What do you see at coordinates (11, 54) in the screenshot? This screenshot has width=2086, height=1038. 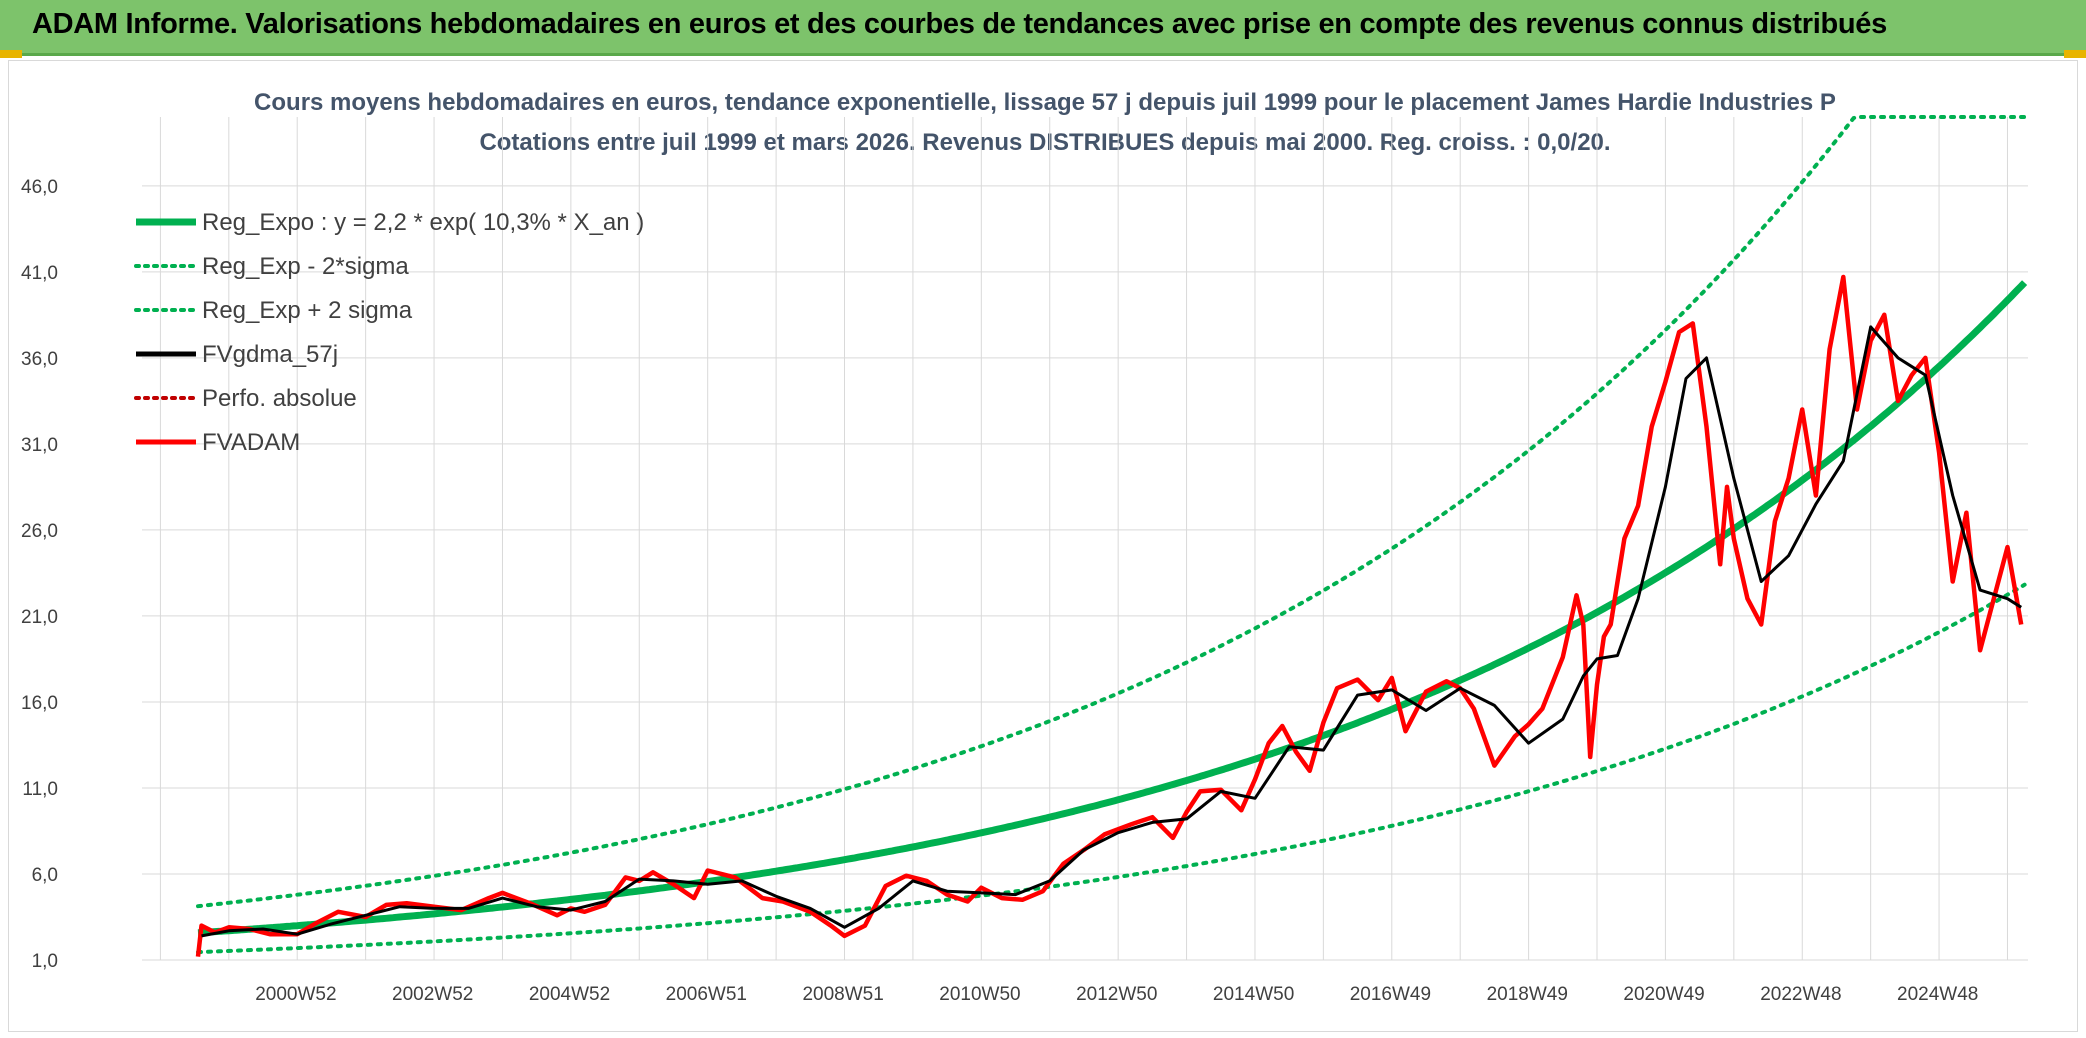 I see `banner-corner-left` at bounding box center [11, 54].